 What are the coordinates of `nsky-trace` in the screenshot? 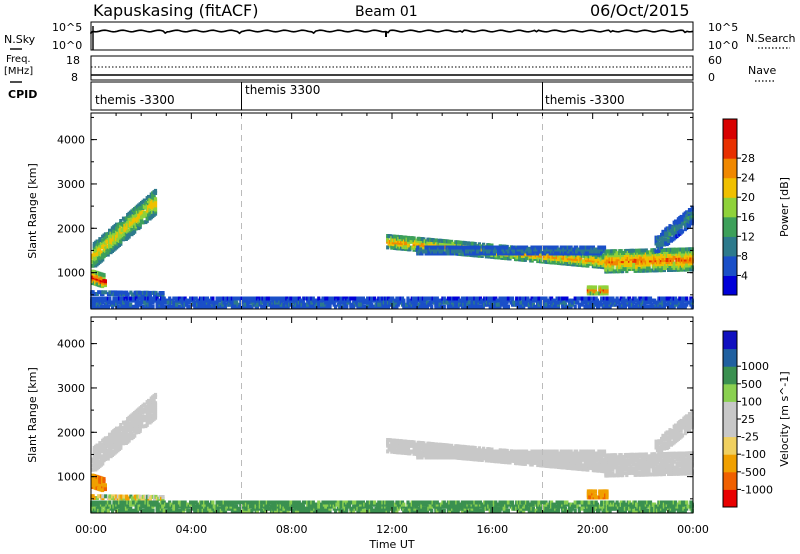 It's located at (392, 32).